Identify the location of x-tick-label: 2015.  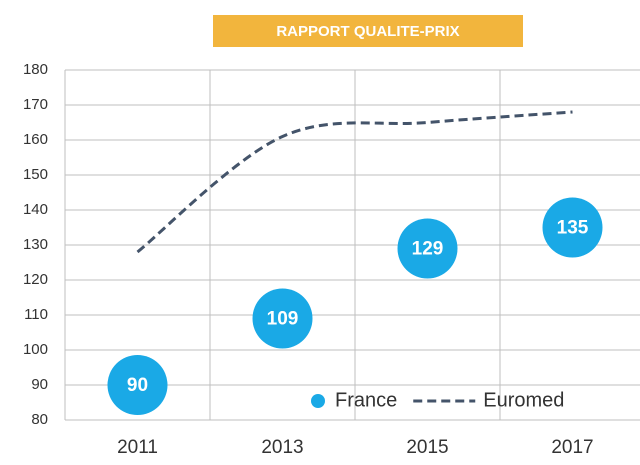
(427, 447).